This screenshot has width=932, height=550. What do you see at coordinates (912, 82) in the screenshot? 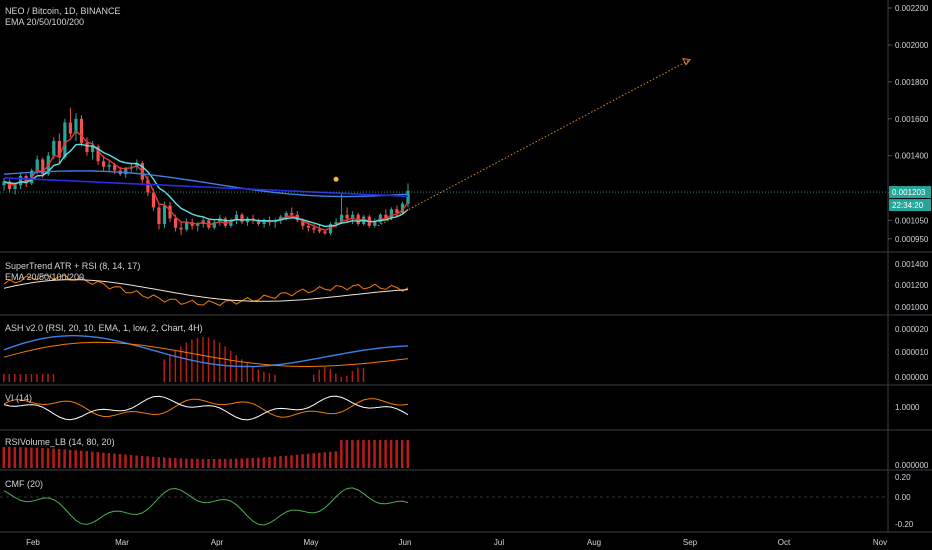
I see `price-tick-label: 0.001800` at bounding box center [912, 82].